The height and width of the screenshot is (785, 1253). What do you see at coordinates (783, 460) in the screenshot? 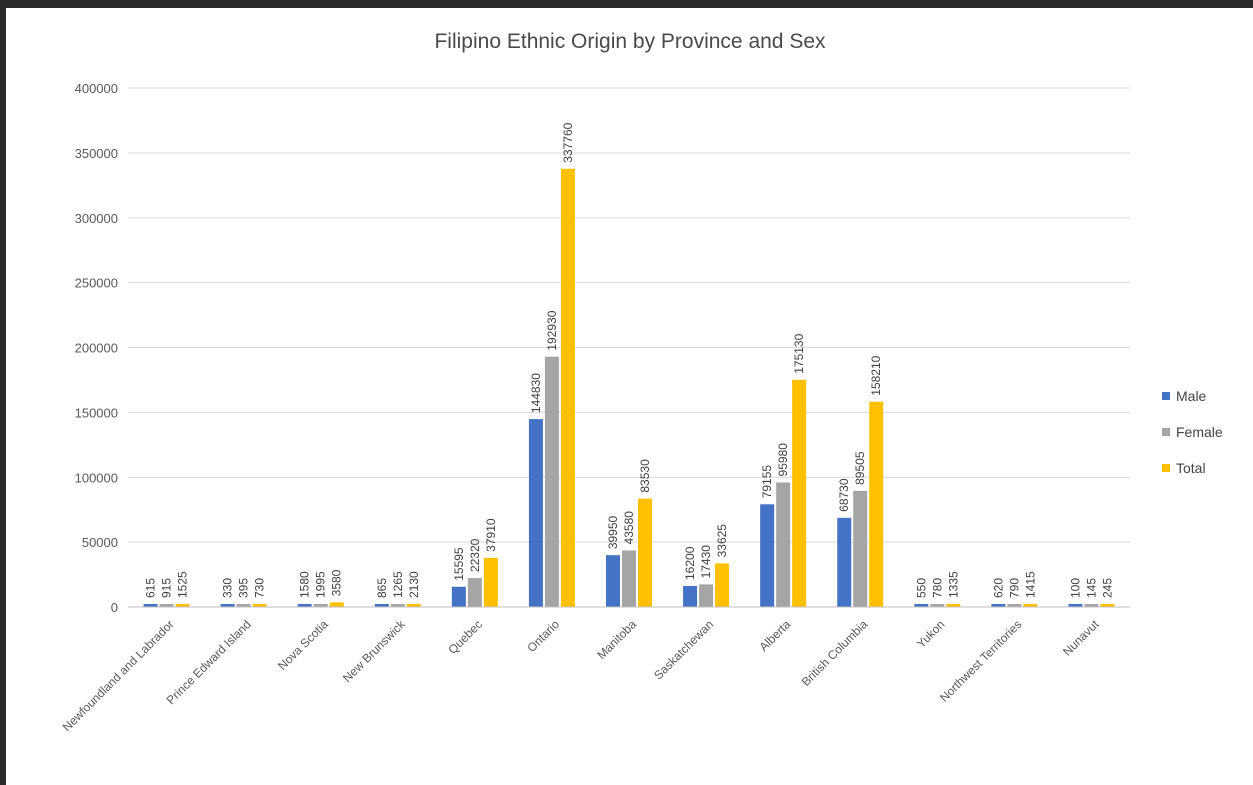
I see `data-label: 95980` at bounding box center [783, 460].